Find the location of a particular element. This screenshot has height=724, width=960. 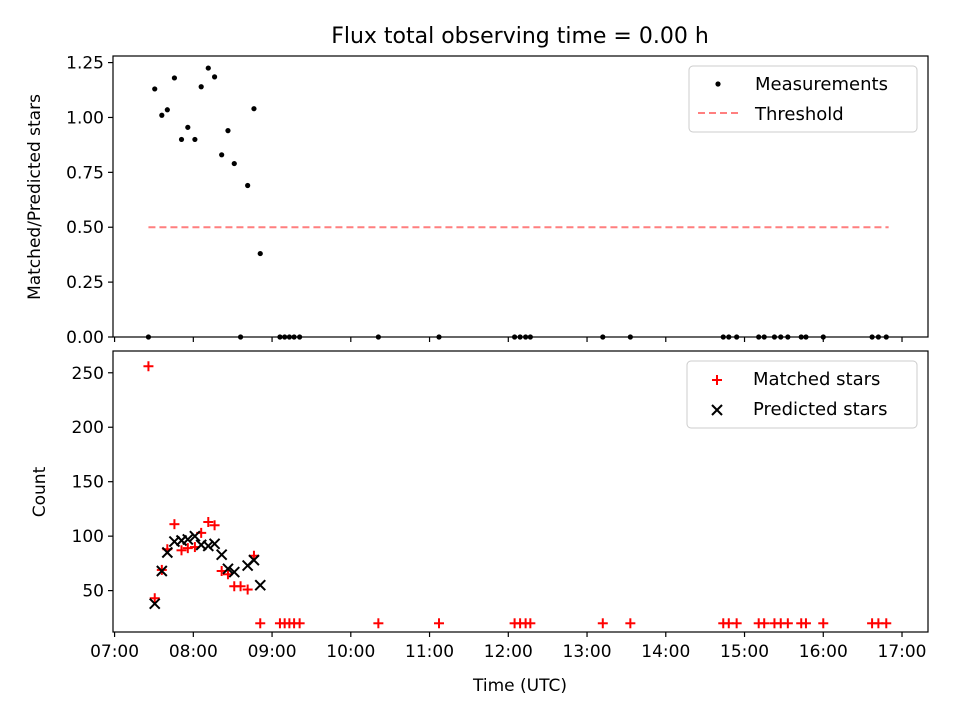

top-y-tick-label: 1.25 is located at coordinates (85, 64).